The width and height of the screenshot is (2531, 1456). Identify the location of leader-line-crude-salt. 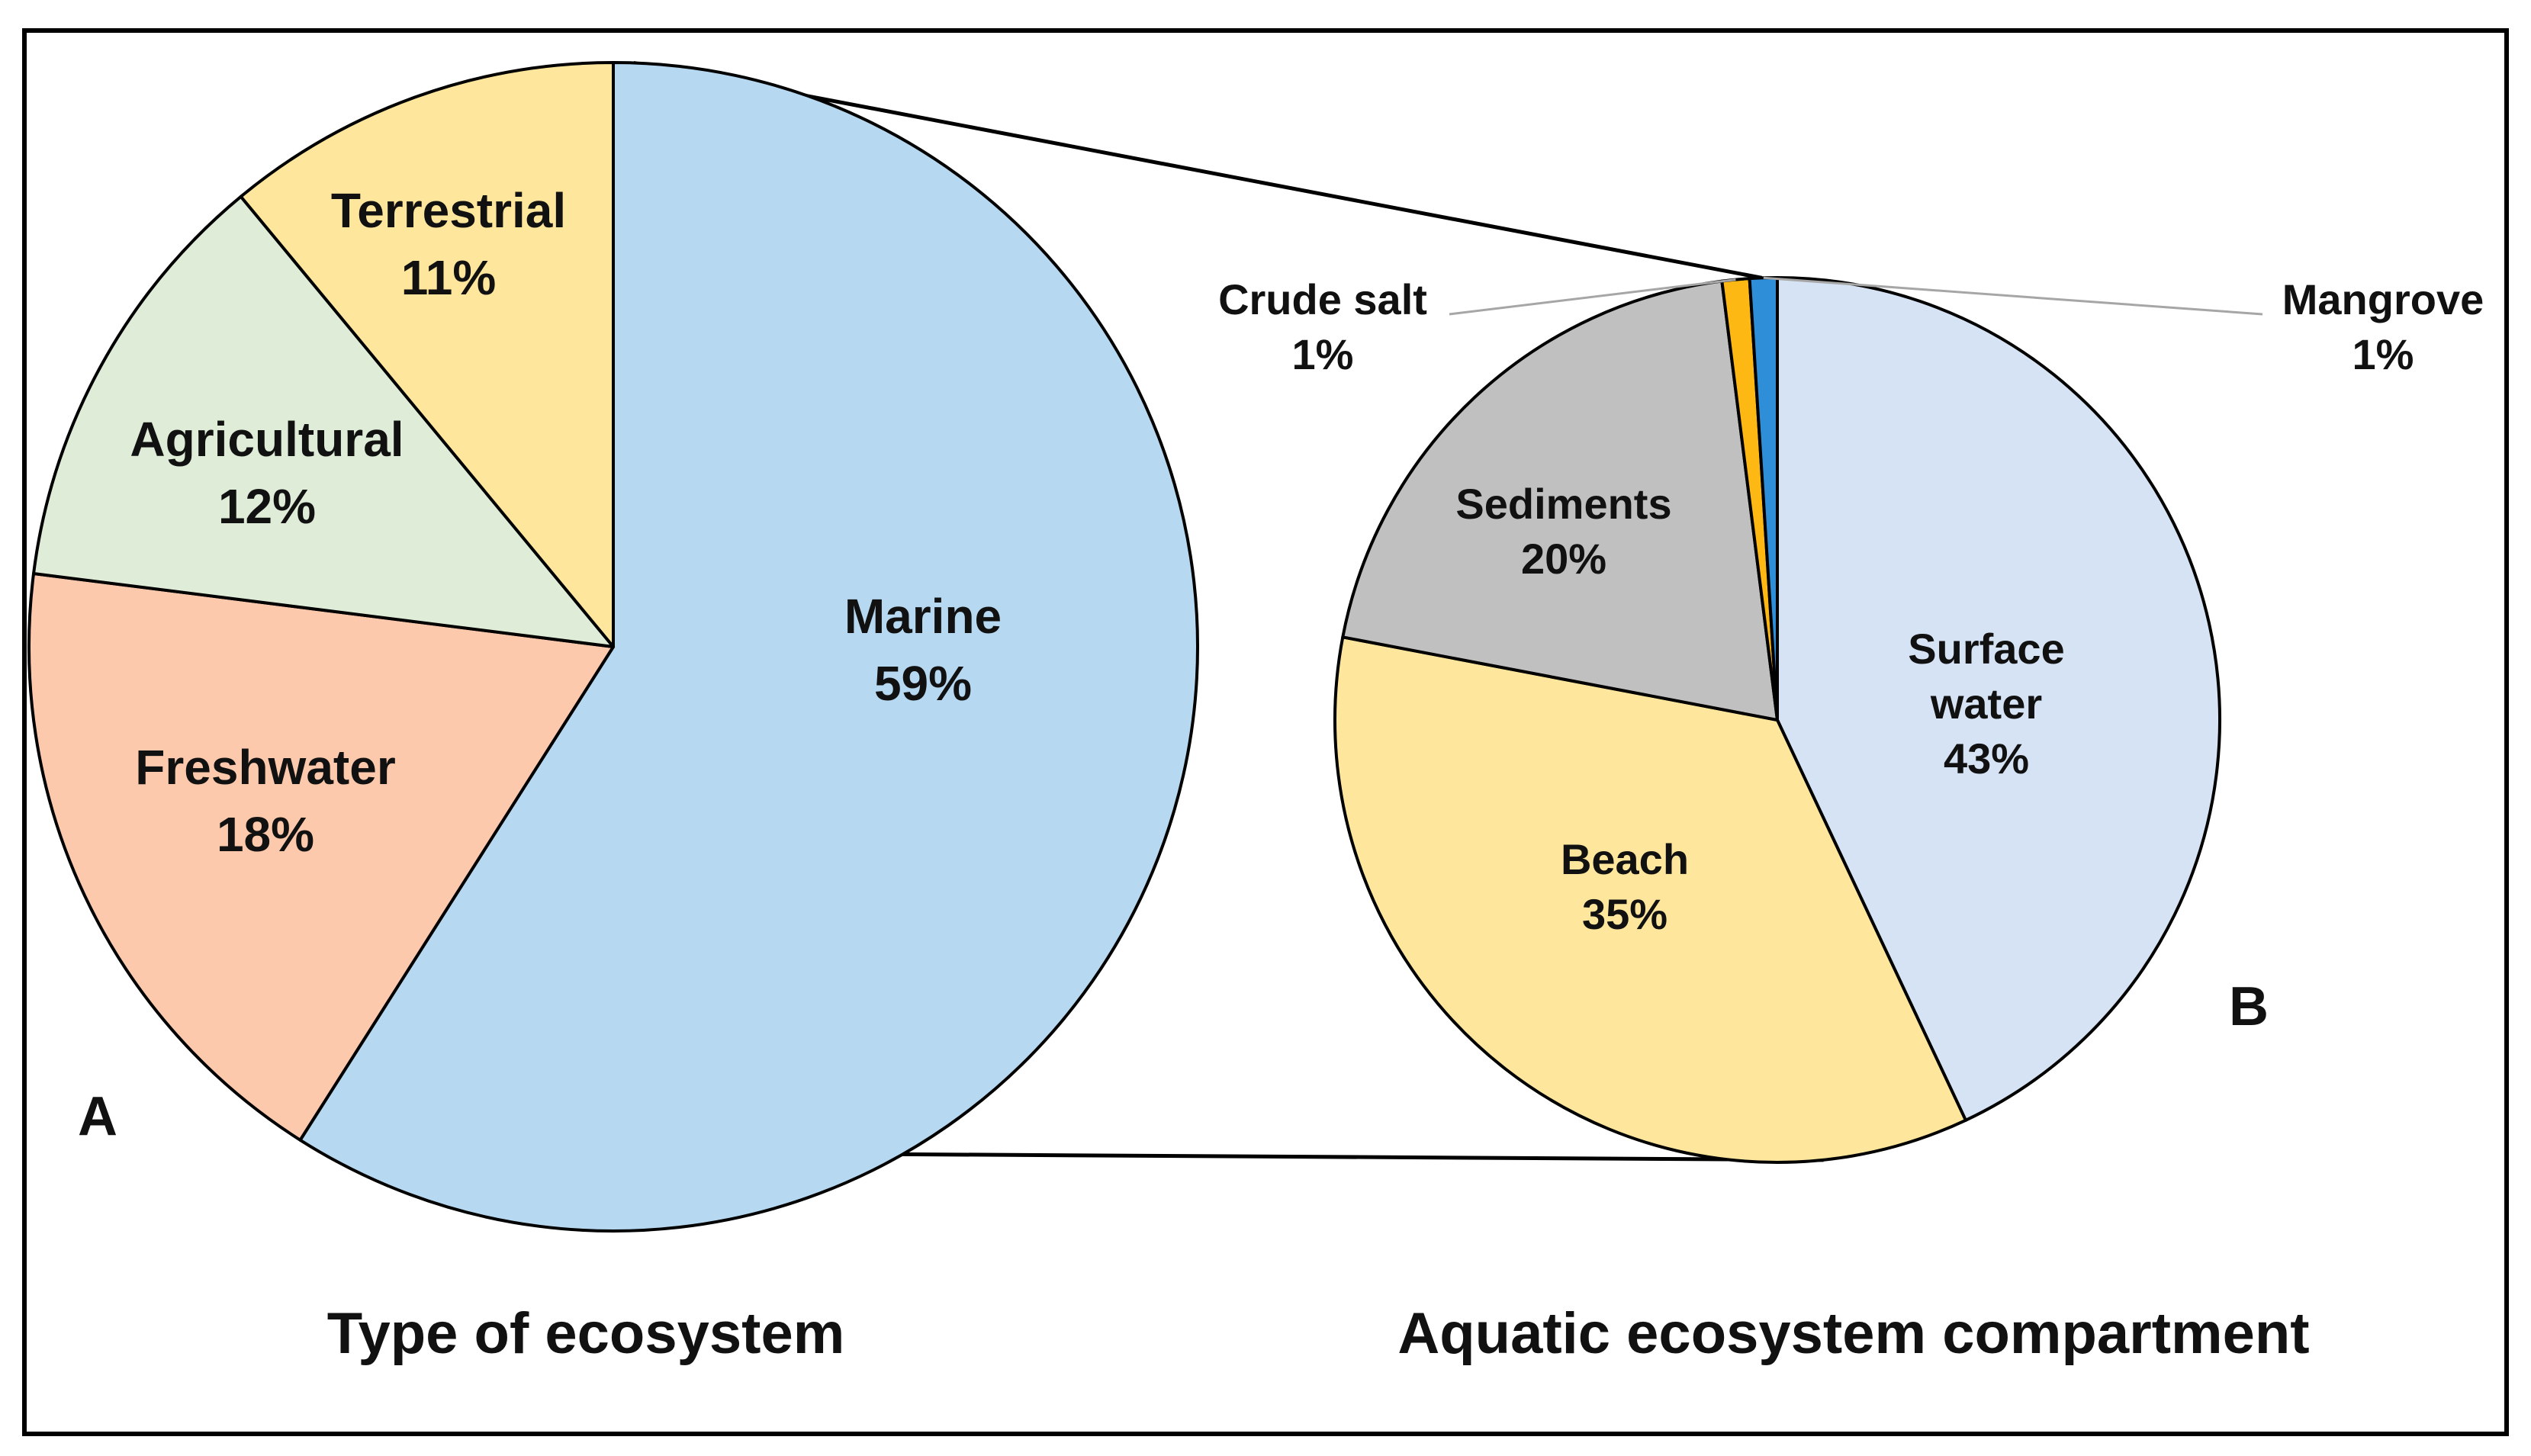
(1592, 297).